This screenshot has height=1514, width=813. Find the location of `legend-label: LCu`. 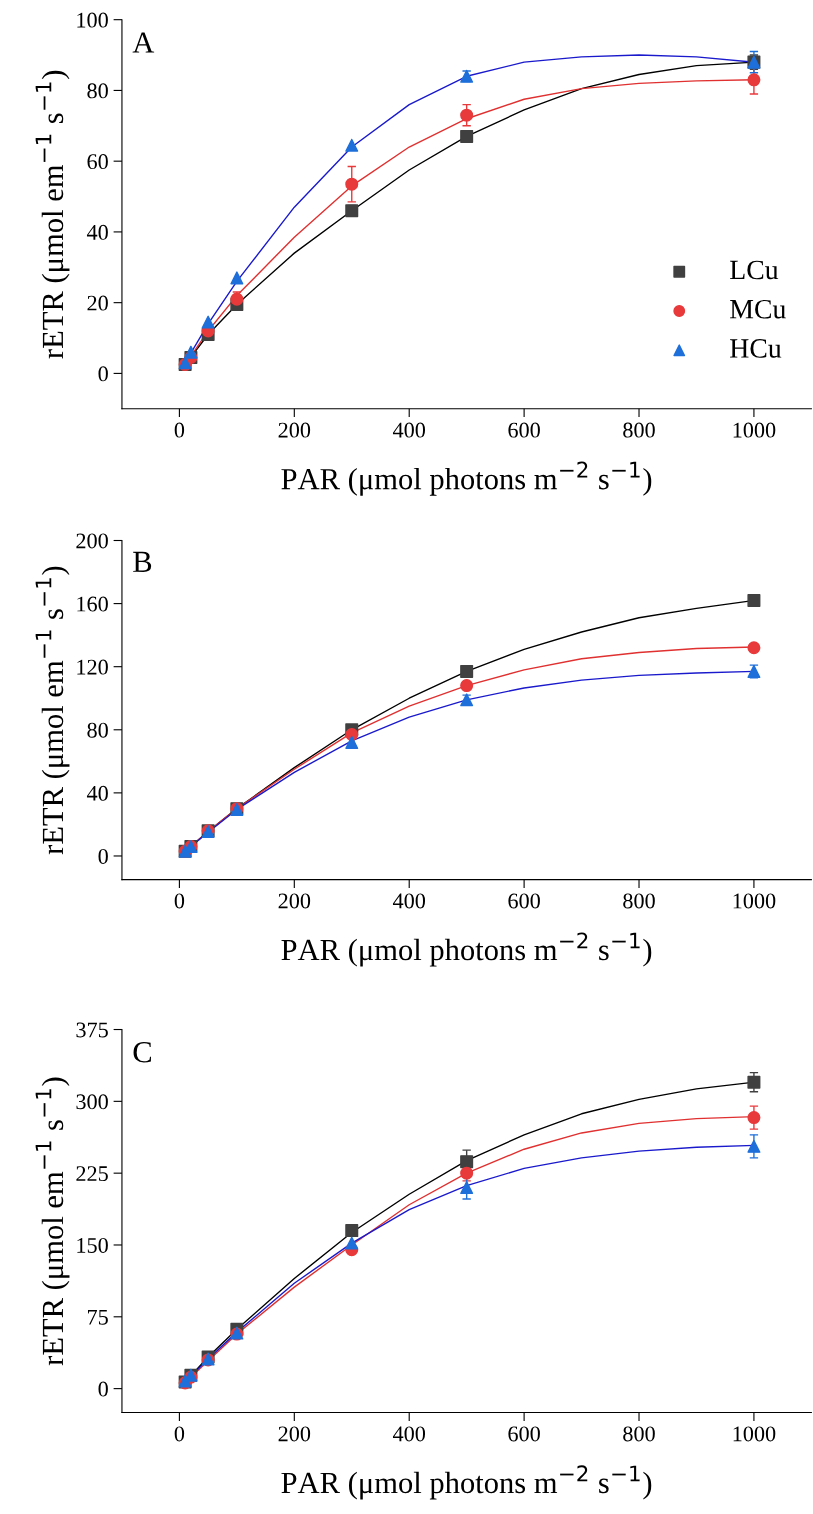

legend-label: LCu is located at coordinates (754, 270).